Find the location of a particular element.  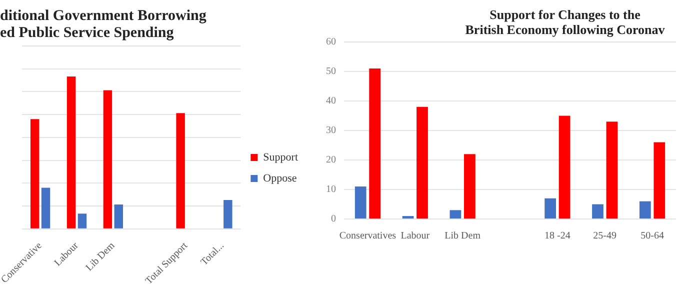

y-tick-label: 30 is located at coordinates (331, 130).